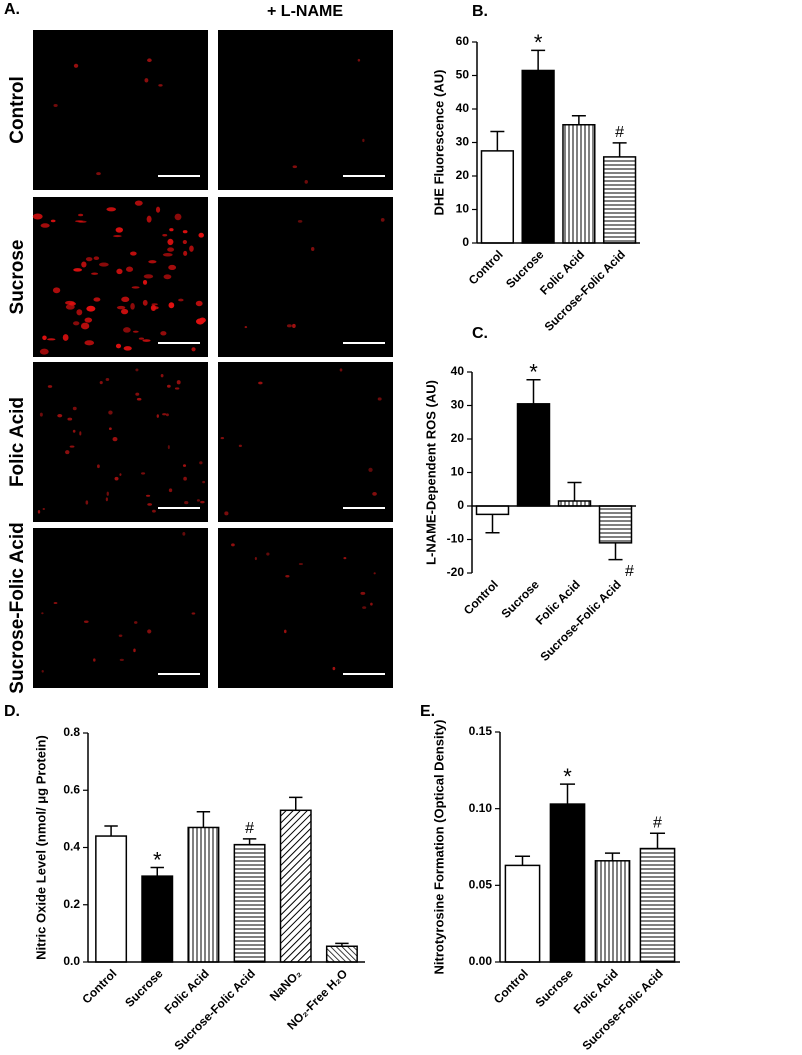 The height and width of the screenshot is (1055, 802). What do you see at coordinates (580, 620) in the screenshot?
I see `x-tick-label: Sucrose-Folic Acid` at bounding box center [580, 620].